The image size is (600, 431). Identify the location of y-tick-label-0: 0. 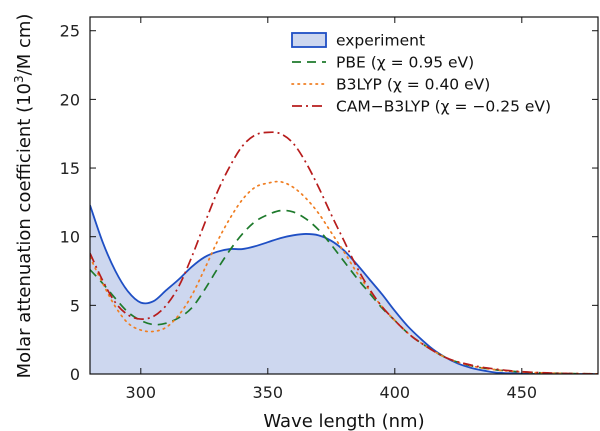
(75, 374).